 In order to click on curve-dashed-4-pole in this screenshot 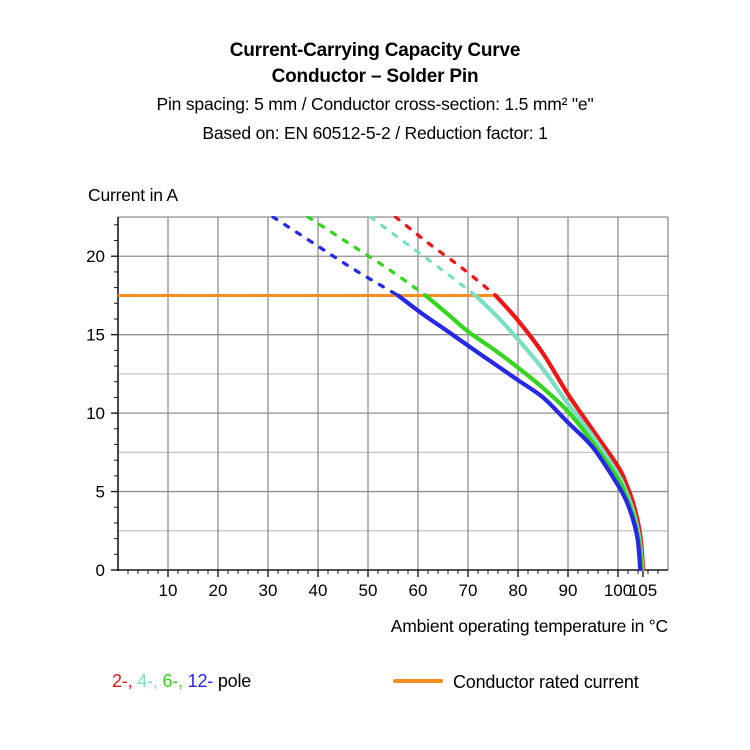, I will do `click(423, 257)`.